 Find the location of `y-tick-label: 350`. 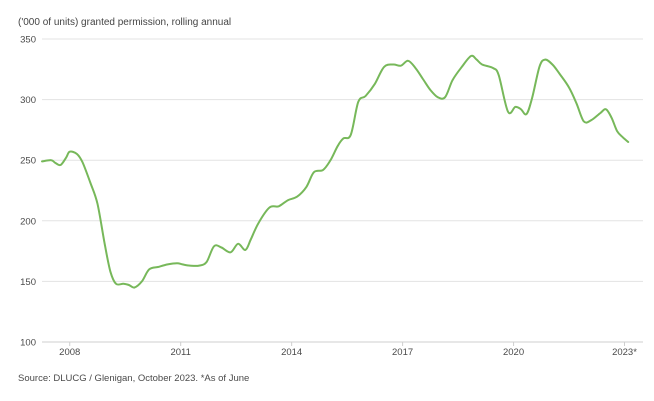

y-tick-label: 350 is located at coordinates (28, 40).